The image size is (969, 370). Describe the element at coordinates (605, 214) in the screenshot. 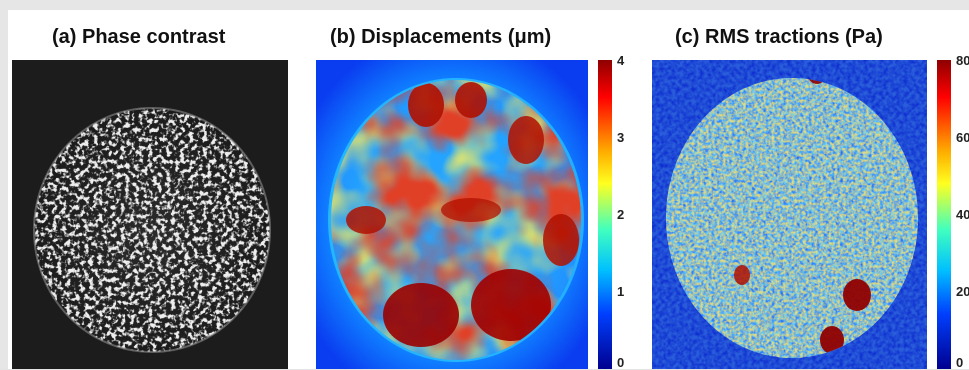

I see `displacement-colorbar` at that location.